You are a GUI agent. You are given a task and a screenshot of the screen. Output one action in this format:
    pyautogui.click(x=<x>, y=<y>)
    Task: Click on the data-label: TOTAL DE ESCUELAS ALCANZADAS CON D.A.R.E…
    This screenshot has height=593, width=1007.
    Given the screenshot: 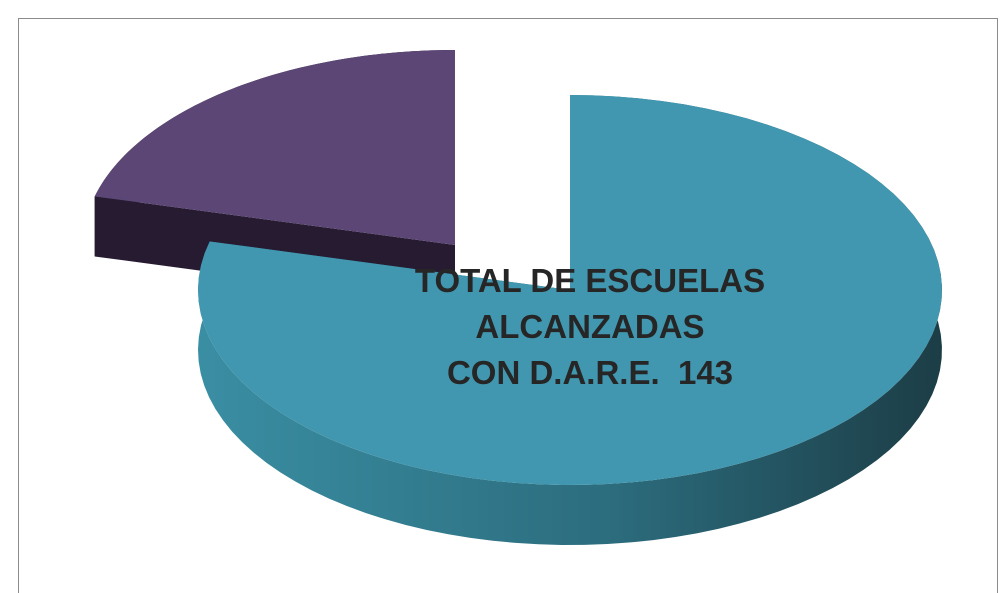 What is the action you would take?
    pyautogui.click(x=590, y=326)
    